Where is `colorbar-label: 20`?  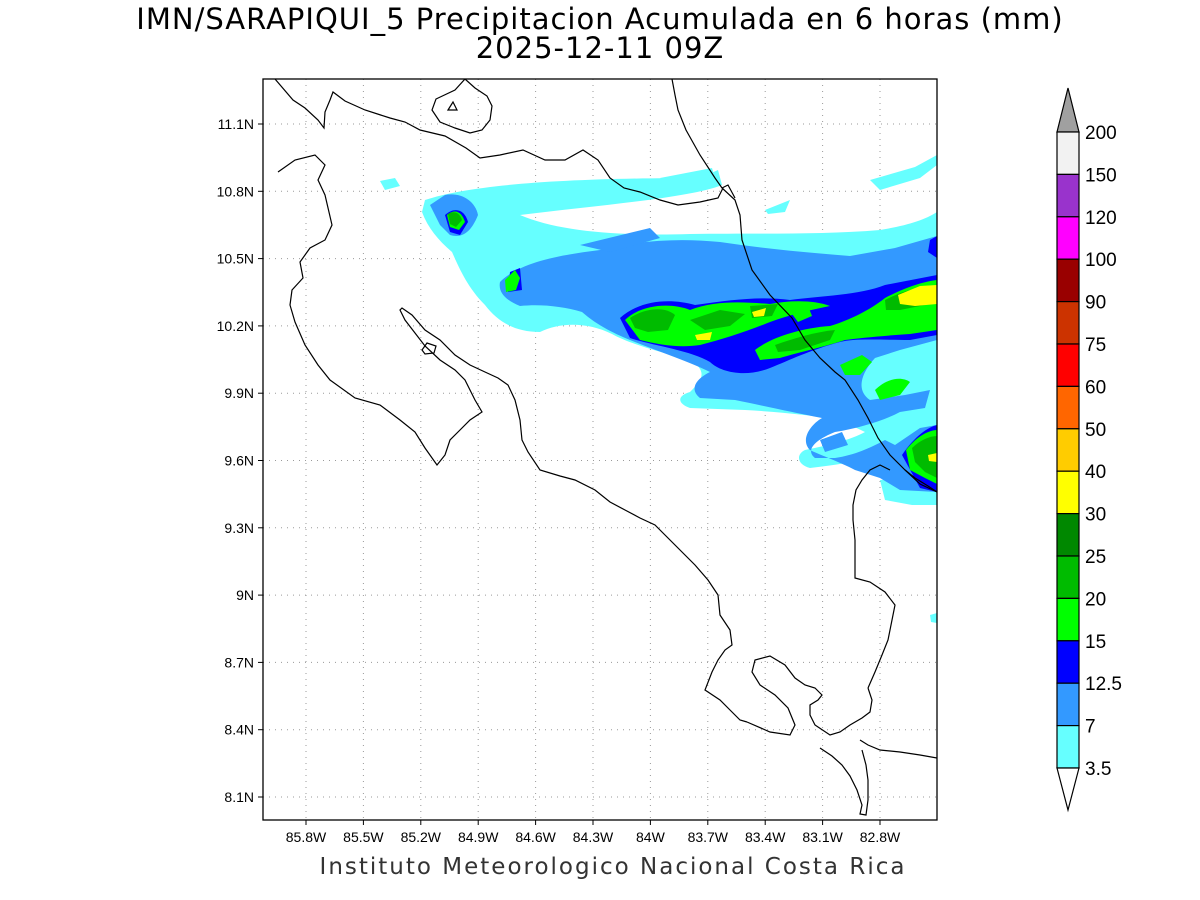 colorbar-label: 20 is located at coordinates (1095, 599).